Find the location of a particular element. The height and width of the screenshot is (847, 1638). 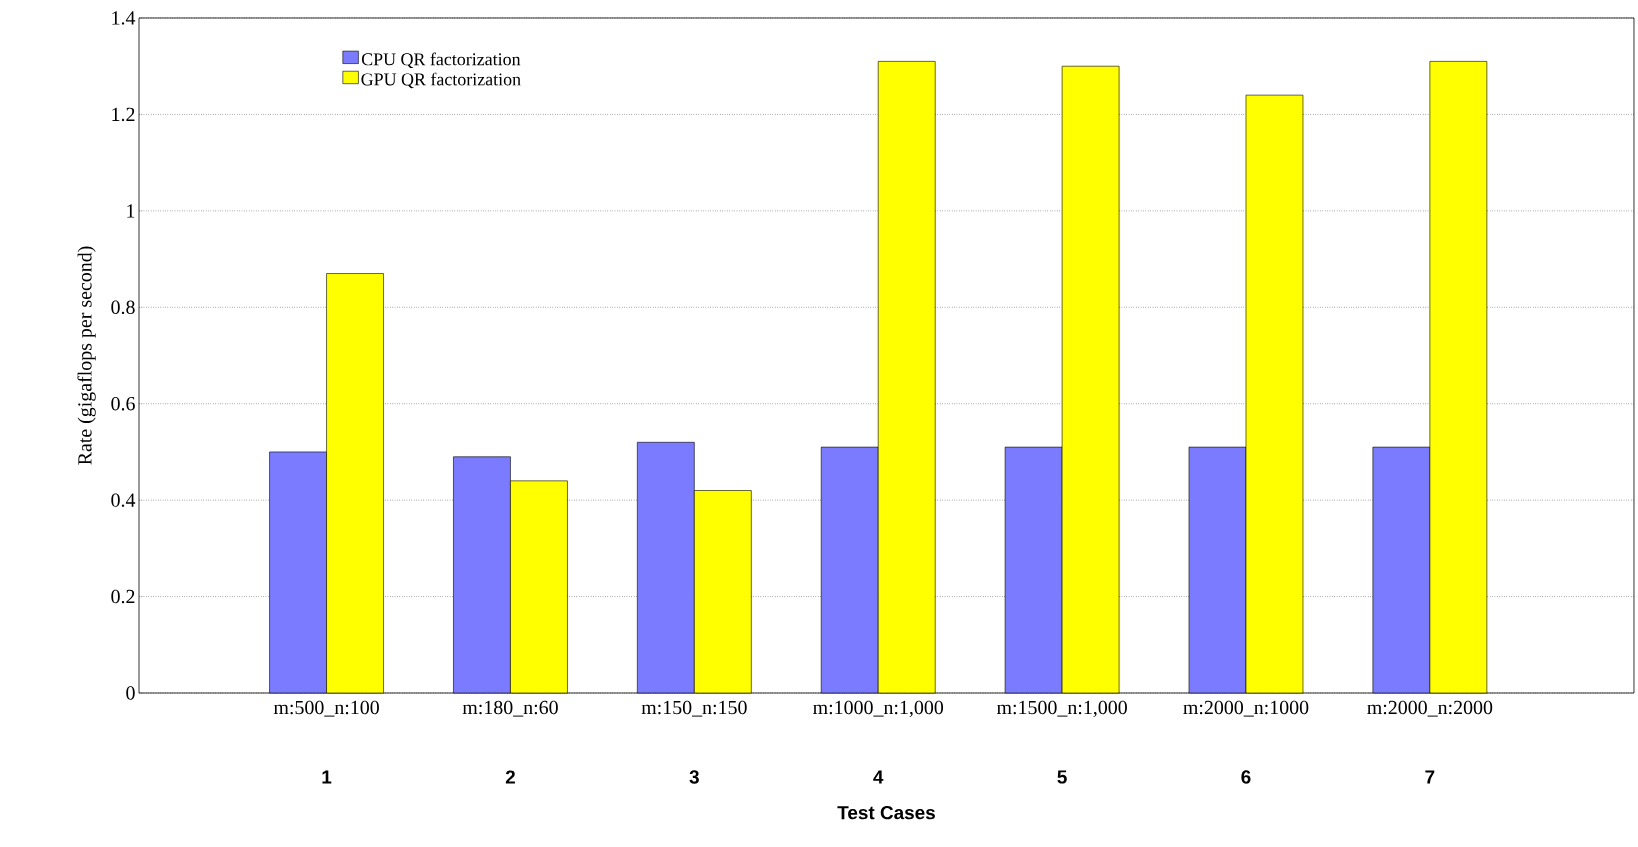

x-tick-label: m:500_n:100 is located at coordinates (326, 708).